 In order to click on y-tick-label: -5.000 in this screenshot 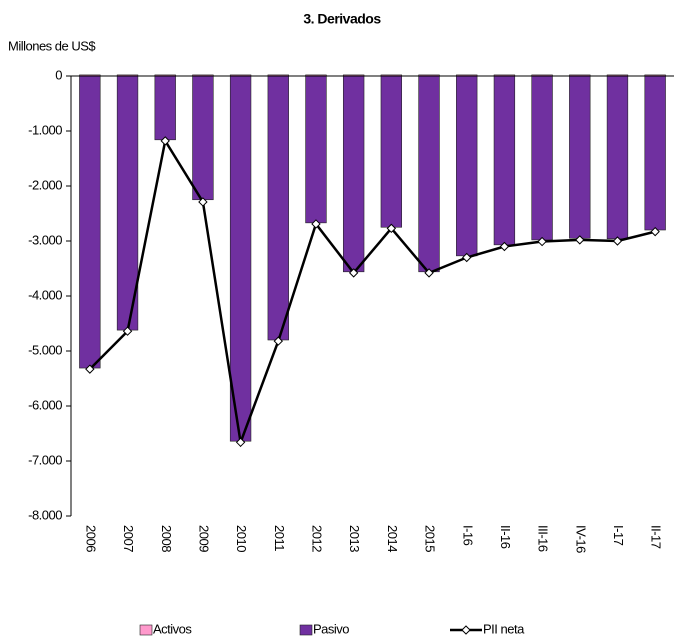, I will do `click(45, 349)`.